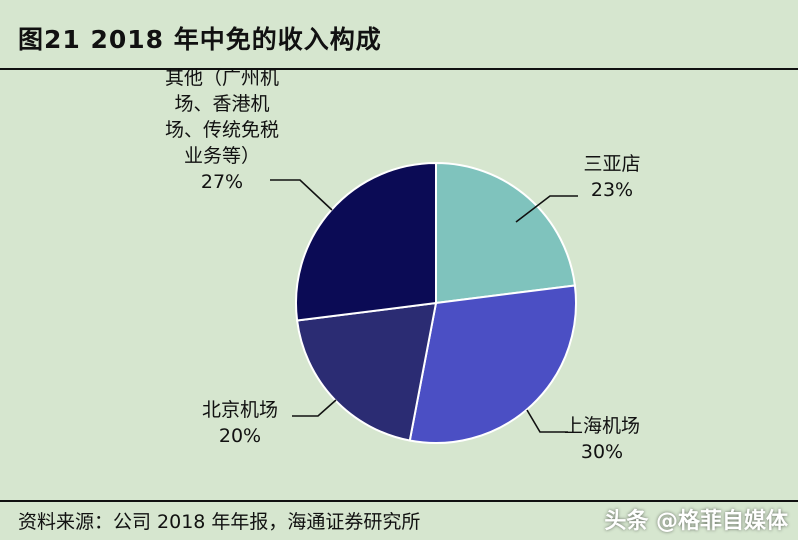  What do you see at coordinates (696, 521) in the screenshot?
I see `watermark: 头条 @格菲自媒体` at bounding box center [696, 521].